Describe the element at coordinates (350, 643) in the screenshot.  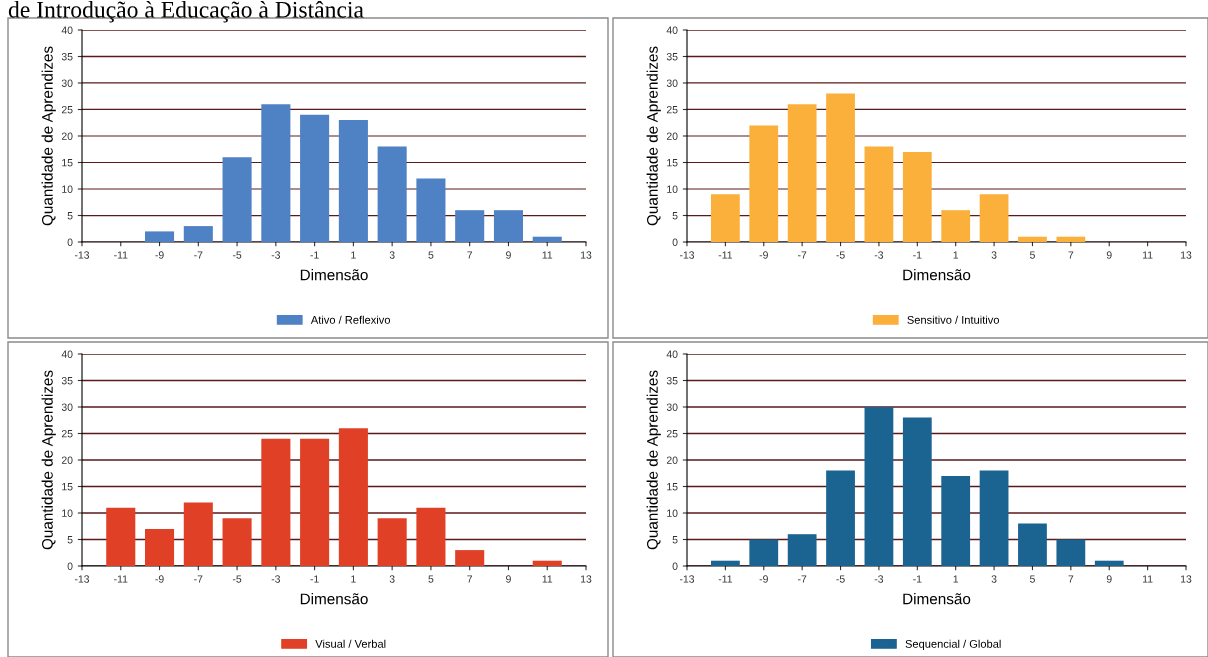
I see `legend-label: Visual / Verbal` at that location.